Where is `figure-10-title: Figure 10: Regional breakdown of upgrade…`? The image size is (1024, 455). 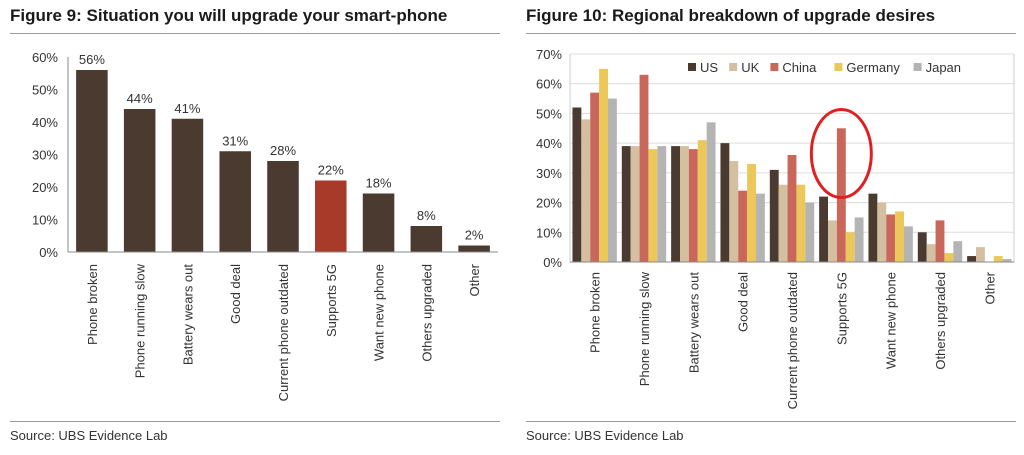 figure-10-title: Figure 10: Regional breakdown of upgrade… is located at coordinates (731, 15).